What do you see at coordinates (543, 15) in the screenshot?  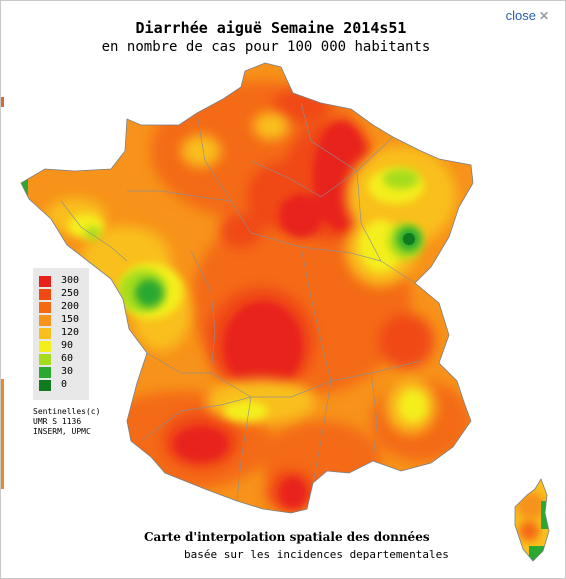 I see `close-icon: ✕` at bounding box center [543, 15].